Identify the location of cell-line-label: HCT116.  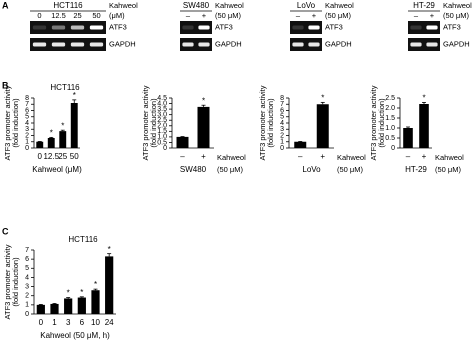
(68, 5).